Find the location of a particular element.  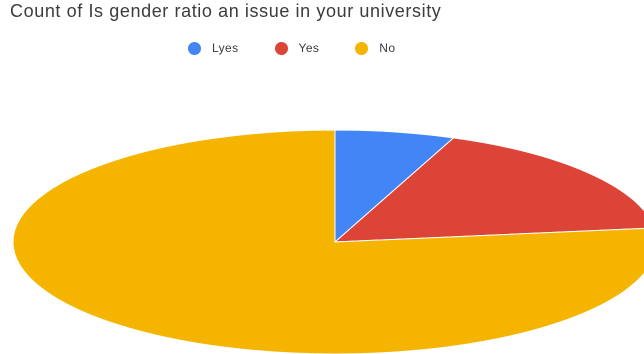

pie-slice-lyes is located at coordinates (394, 186).